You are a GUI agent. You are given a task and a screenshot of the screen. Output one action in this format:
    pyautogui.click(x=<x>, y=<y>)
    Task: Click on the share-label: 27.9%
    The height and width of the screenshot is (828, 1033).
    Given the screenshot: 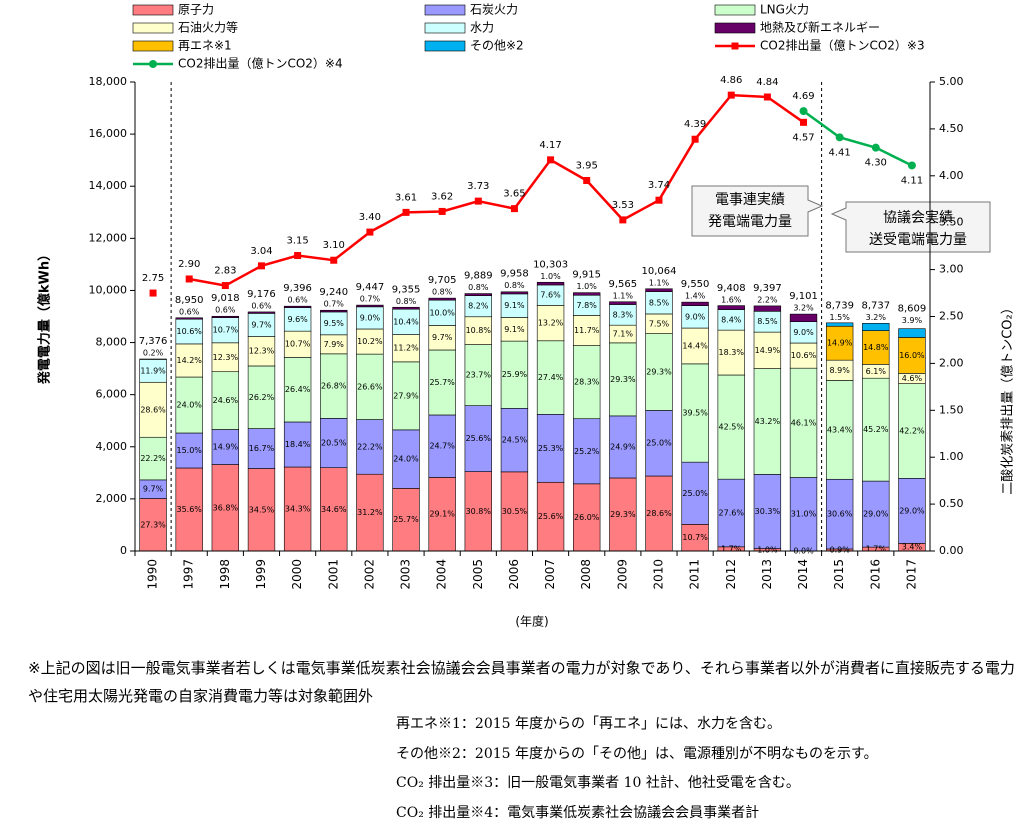 What is the action you would take?
    pyautogui.click(x=406, y=395)
    